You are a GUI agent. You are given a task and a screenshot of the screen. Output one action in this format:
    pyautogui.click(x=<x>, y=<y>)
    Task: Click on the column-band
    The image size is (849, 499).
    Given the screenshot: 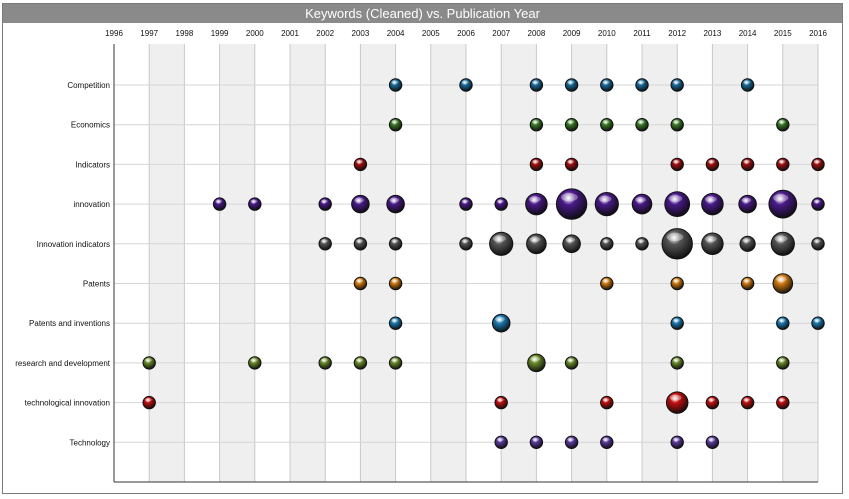 What is the action you would take?
    pyautogui.click(x=800, y=263)
    